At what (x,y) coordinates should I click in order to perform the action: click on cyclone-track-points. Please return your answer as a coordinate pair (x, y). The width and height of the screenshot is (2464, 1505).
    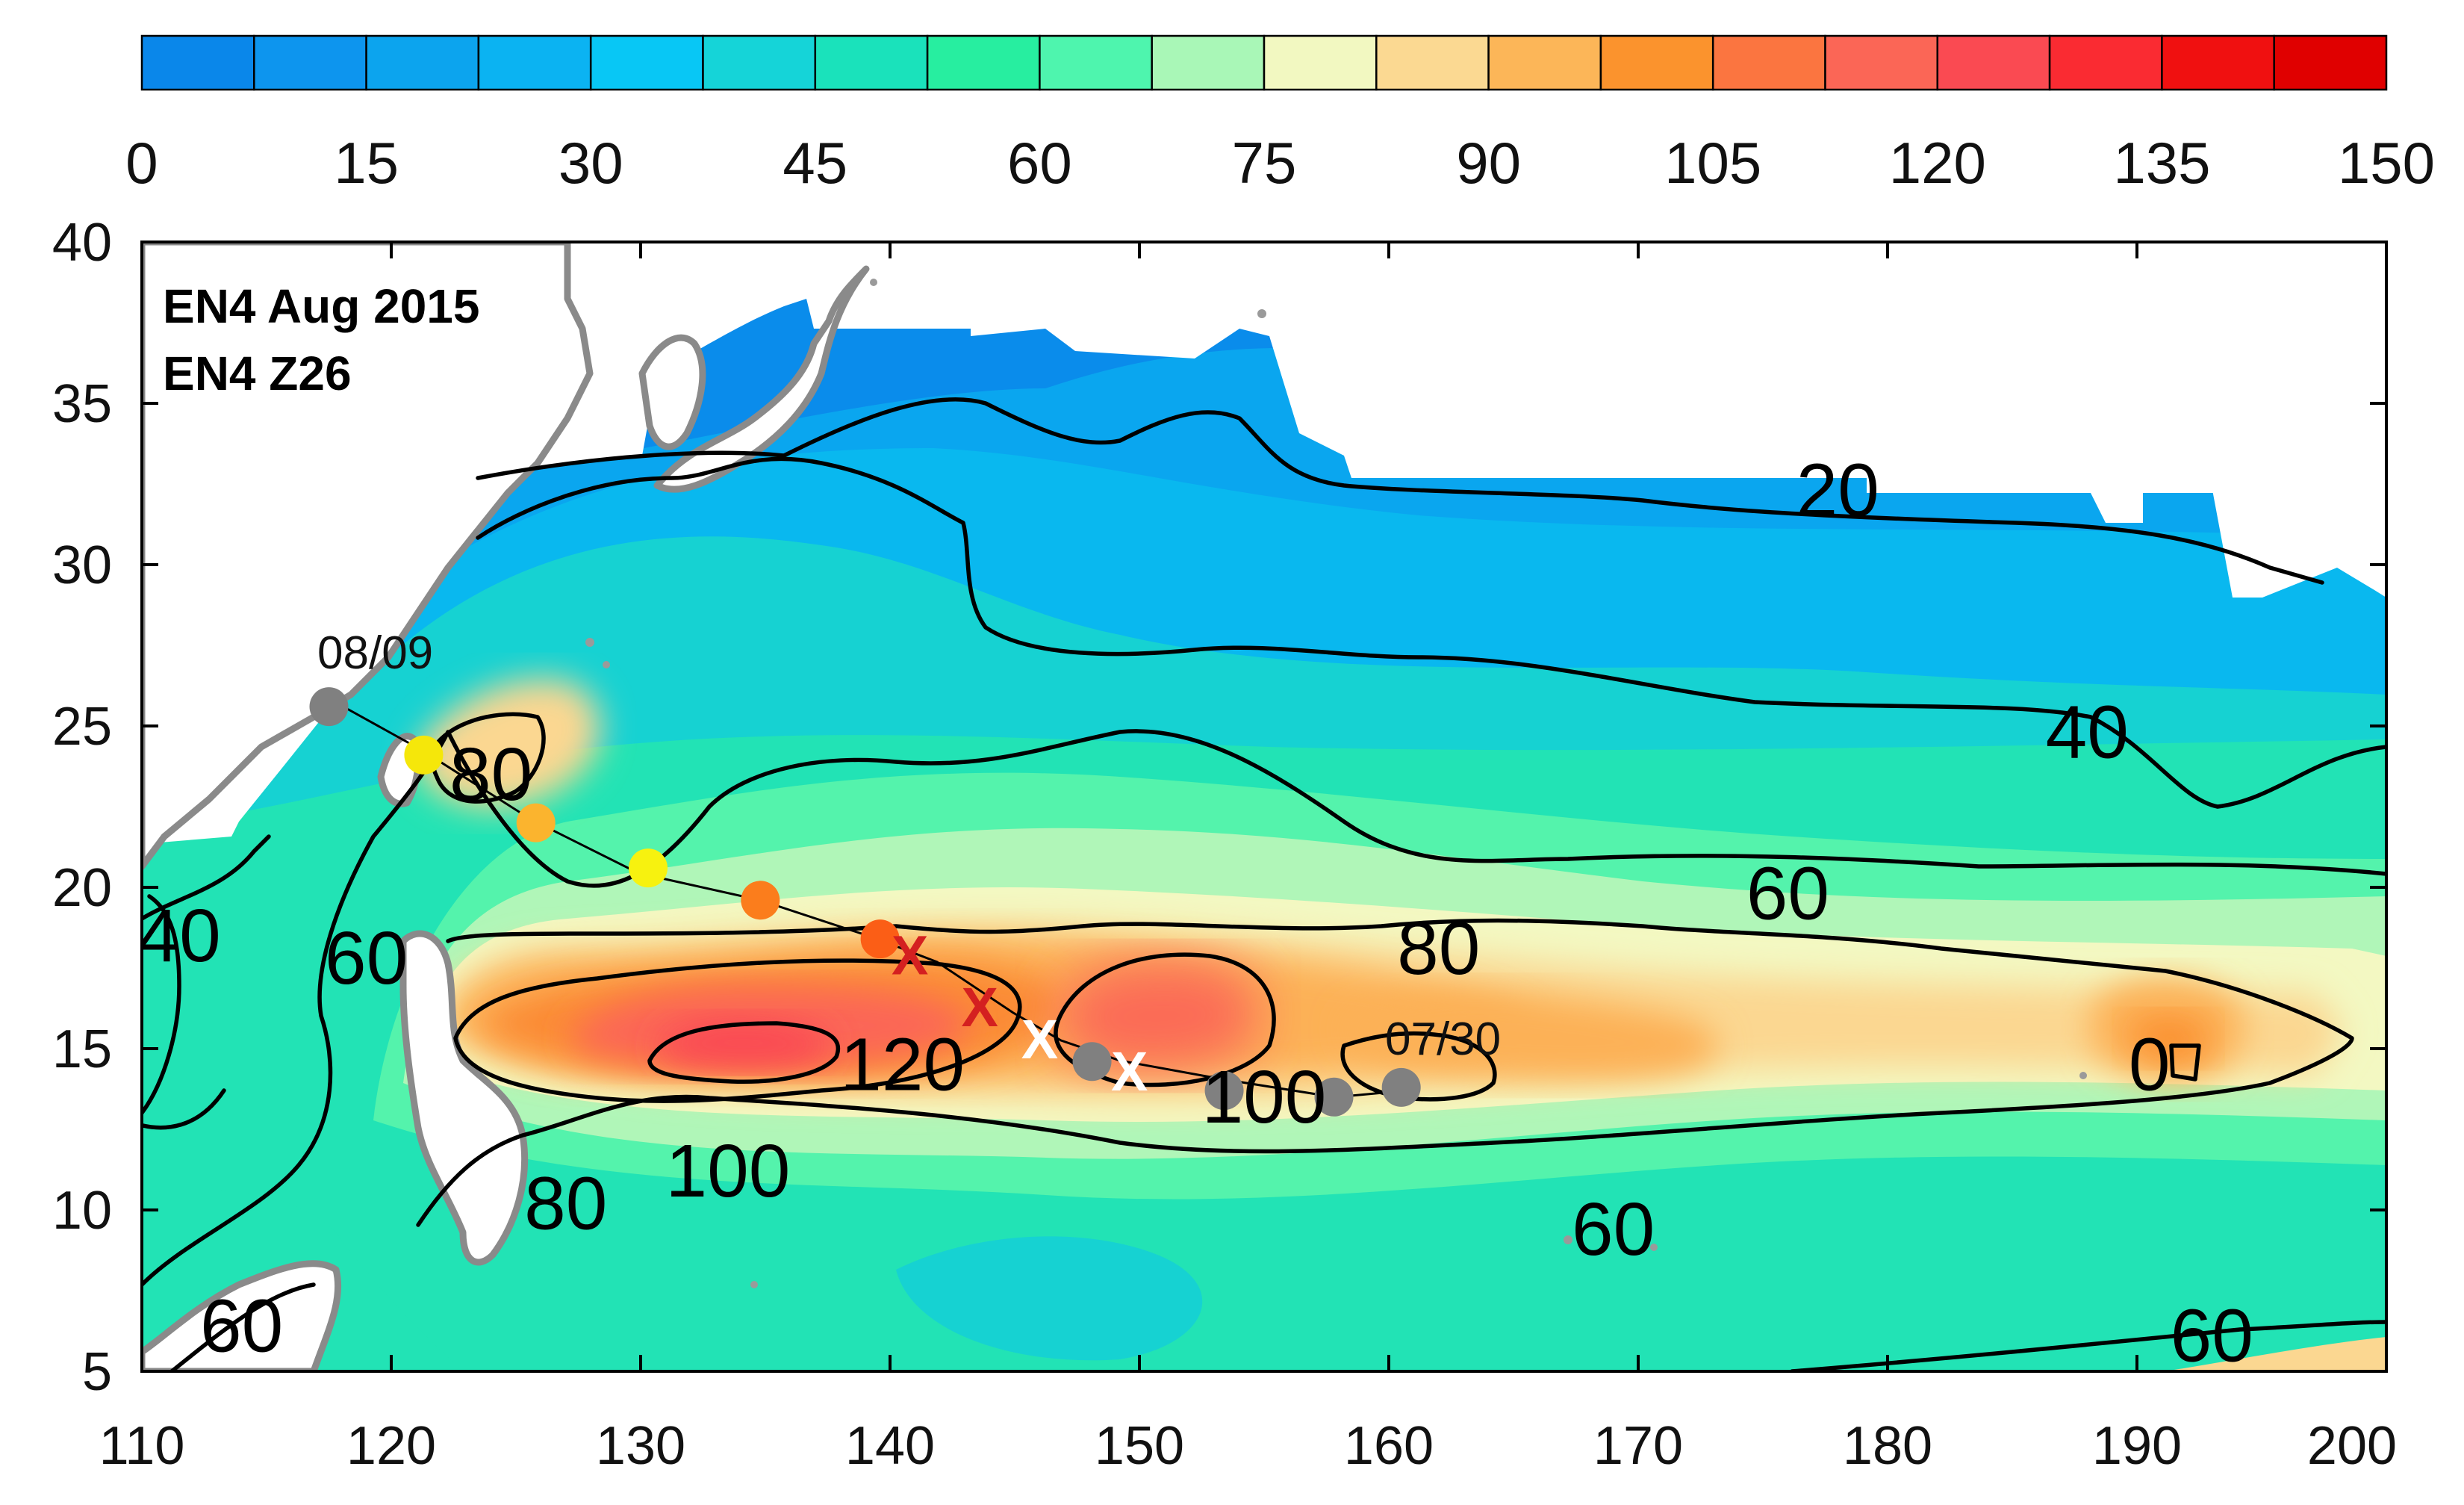
    Looking at the image, I should click on (865, 902).